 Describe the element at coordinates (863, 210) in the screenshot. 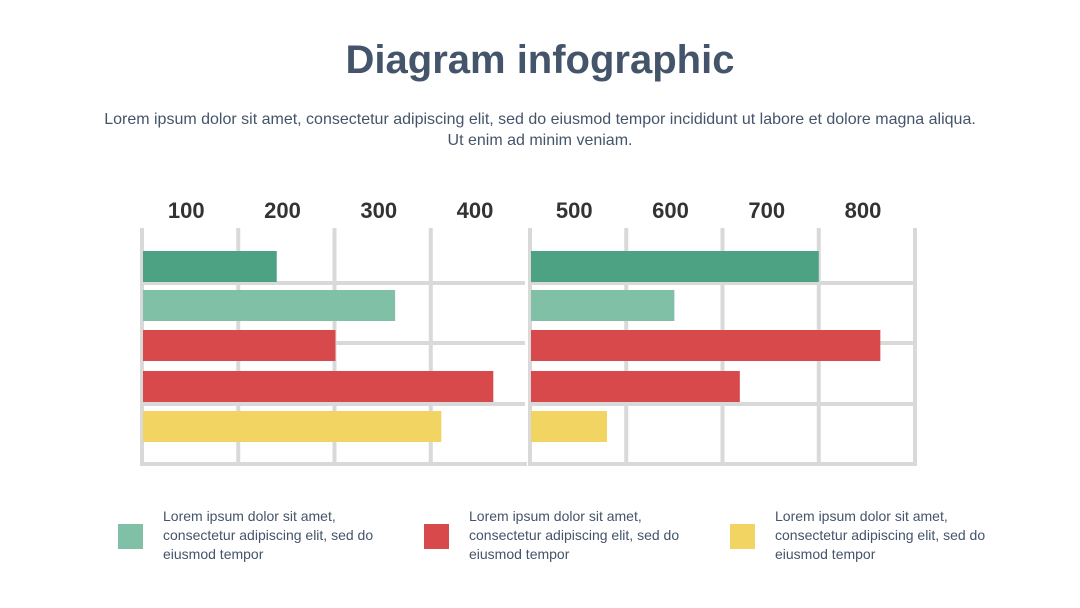

I see `tick-label: 800` at that location.